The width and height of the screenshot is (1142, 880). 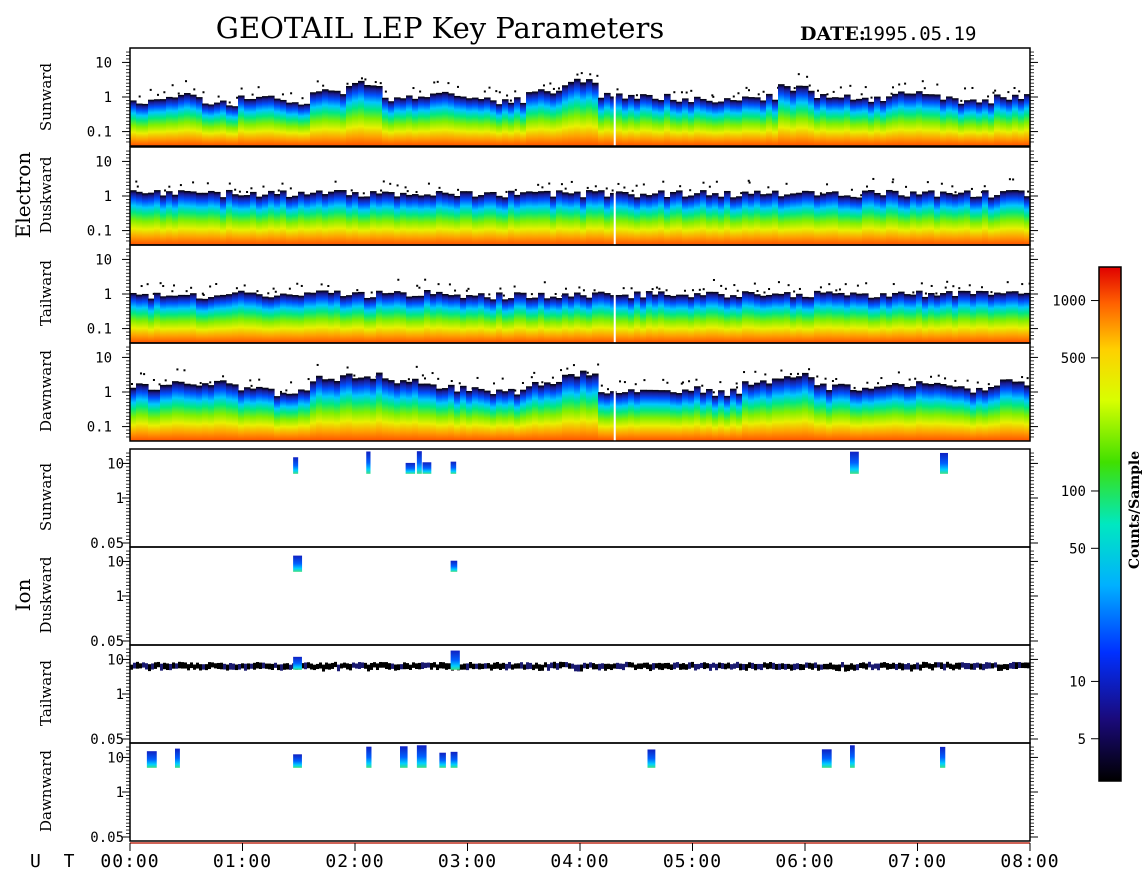 I want to click on panel-label-ion-dawnward: Dawnward, so click(x=46, y=791).